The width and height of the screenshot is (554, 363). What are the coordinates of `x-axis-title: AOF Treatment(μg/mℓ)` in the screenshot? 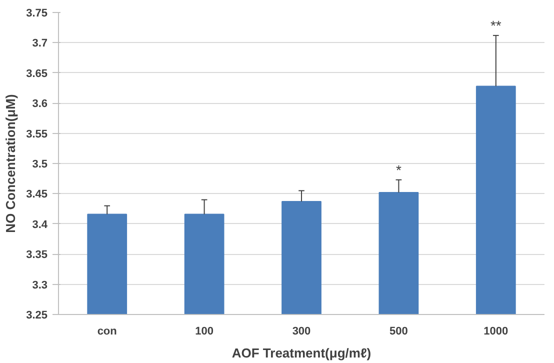 It's located at (302, 353).